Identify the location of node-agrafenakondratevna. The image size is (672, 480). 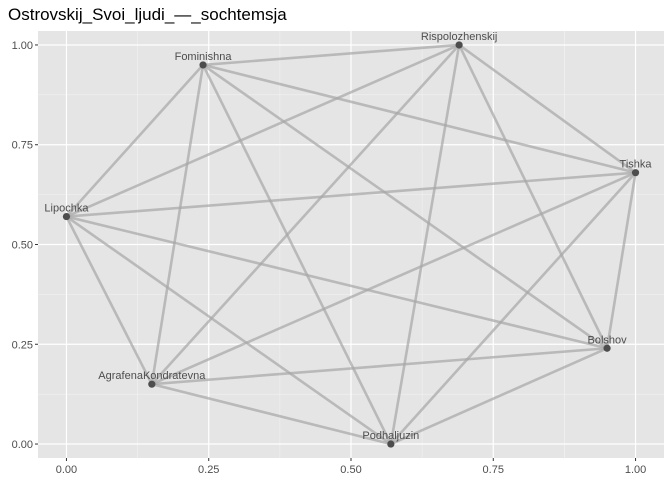
(152, 384).